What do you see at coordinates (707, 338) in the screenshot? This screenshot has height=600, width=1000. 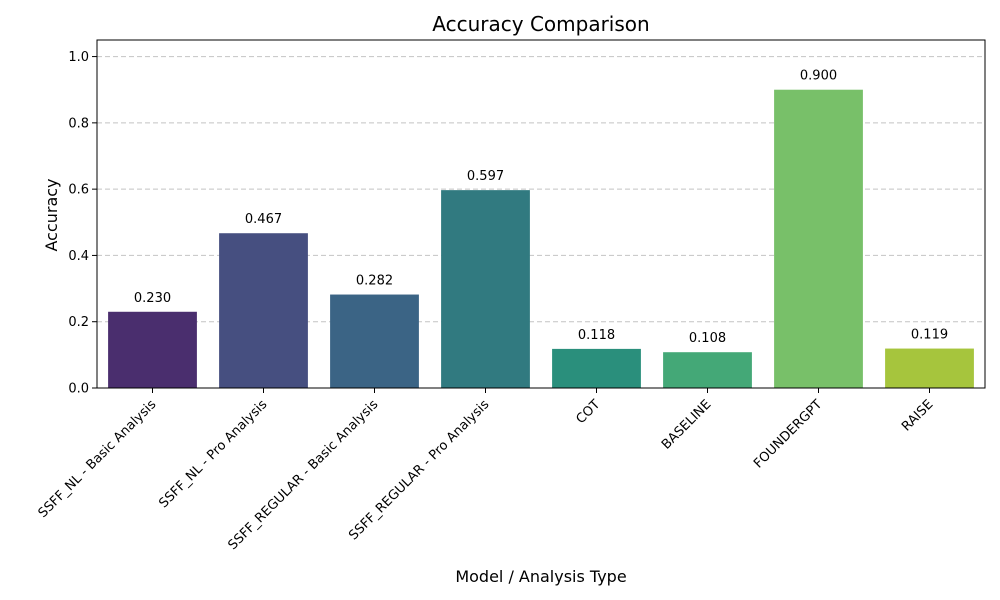 I see `bar-value-label: 0.108` at bounding box center [707, 338].